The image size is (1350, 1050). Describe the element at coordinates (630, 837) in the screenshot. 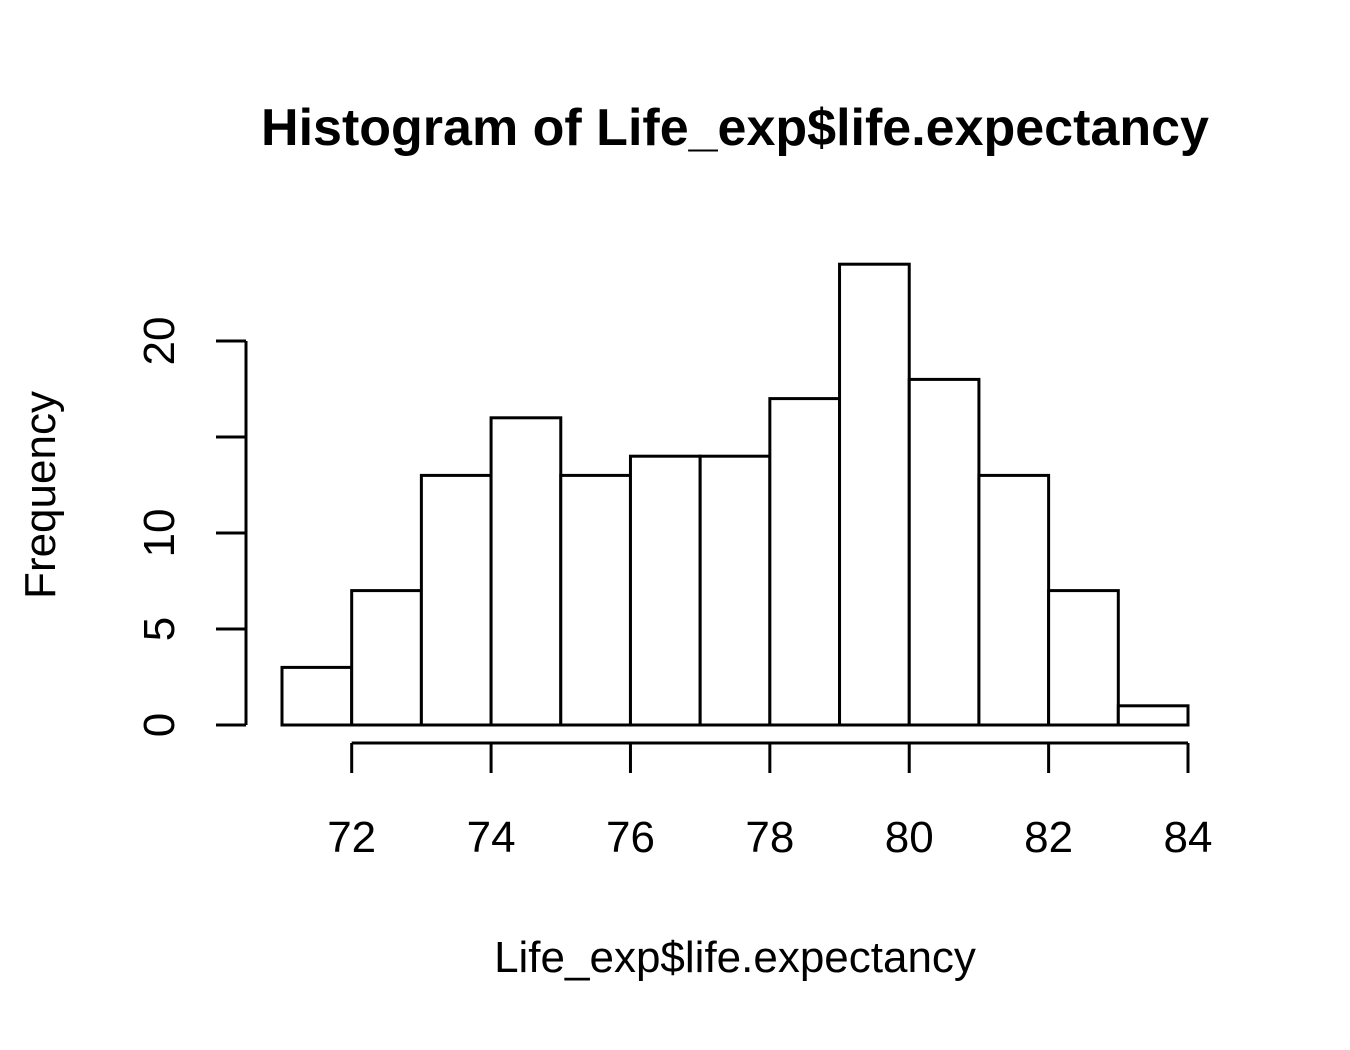

I see `x-tick-label-76: 76` at that location.